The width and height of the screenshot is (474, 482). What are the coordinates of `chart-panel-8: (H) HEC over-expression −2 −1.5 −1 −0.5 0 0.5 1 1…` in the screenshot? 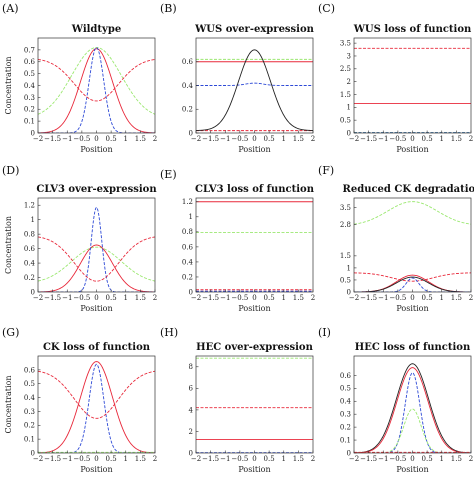 It's located at (237, 400).